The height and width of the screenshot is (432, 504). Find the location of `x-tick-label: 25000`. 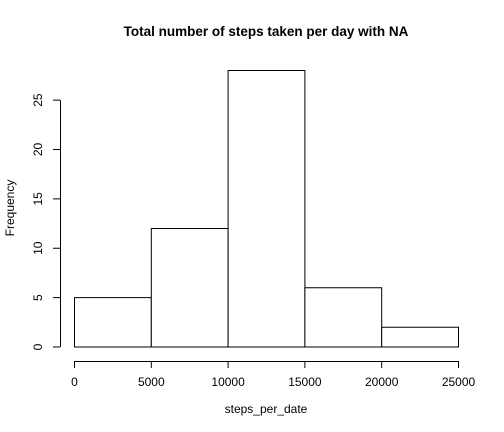

x-tick-label: 25000 is located at coordinates (459, 382).